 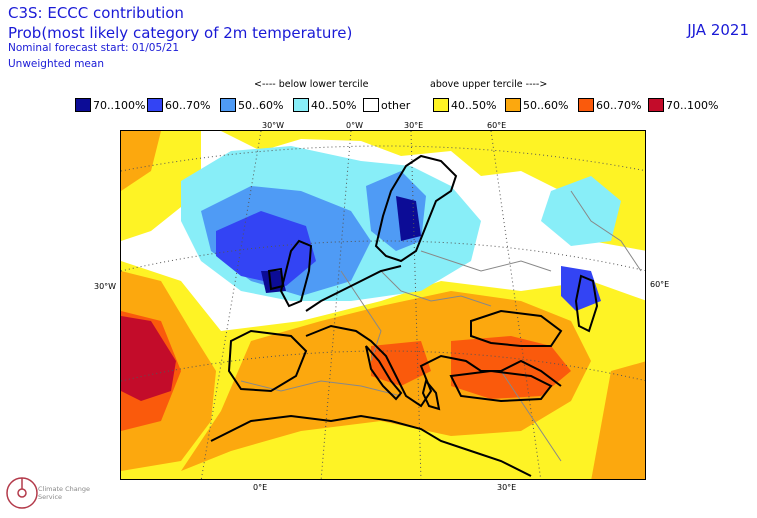 I want to click on coast-italy, so click(x=384, y=373).